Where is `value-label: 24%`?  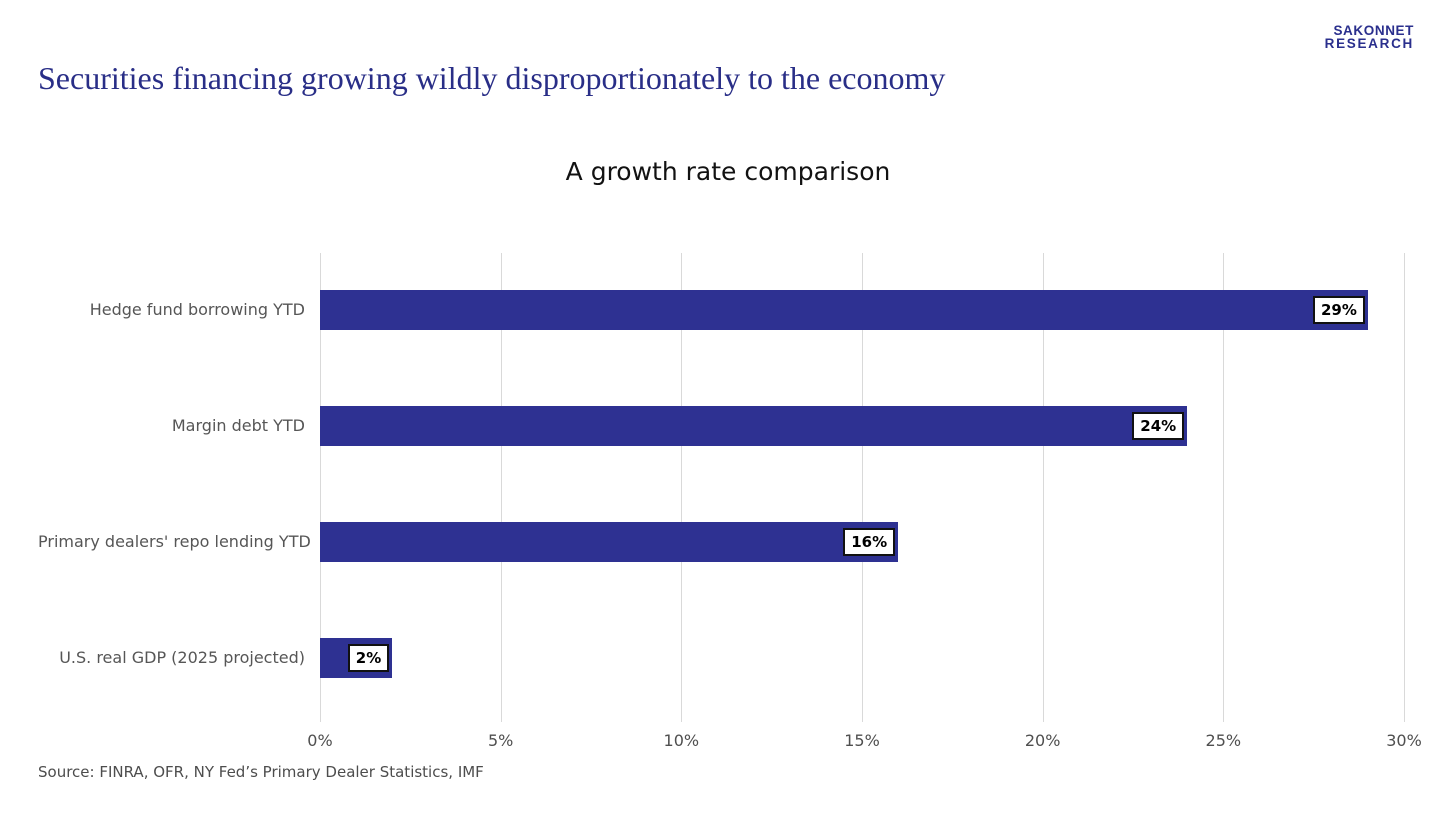
value-label: 24% is located at coordinates (1158, 426).